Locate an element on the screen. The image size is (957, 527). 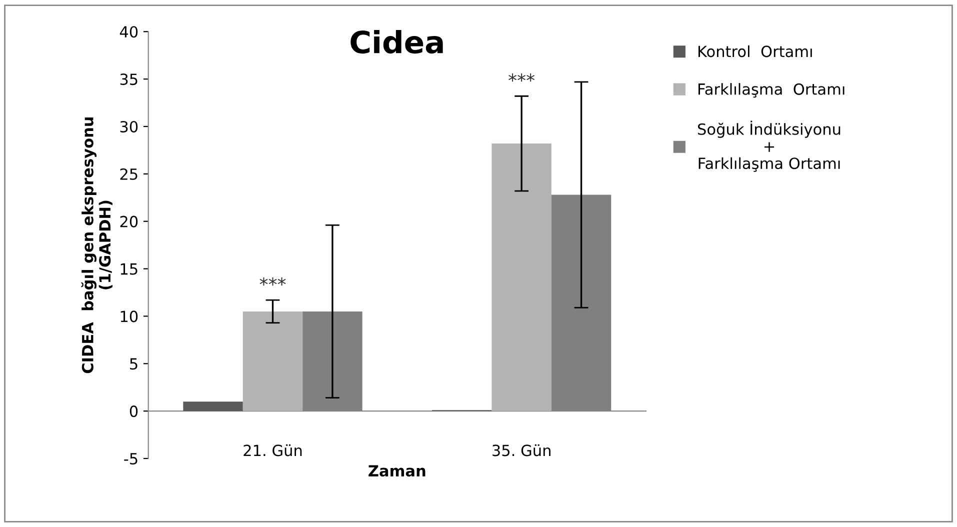
y-tick-label: 35 is located at coordinates (129, 80).